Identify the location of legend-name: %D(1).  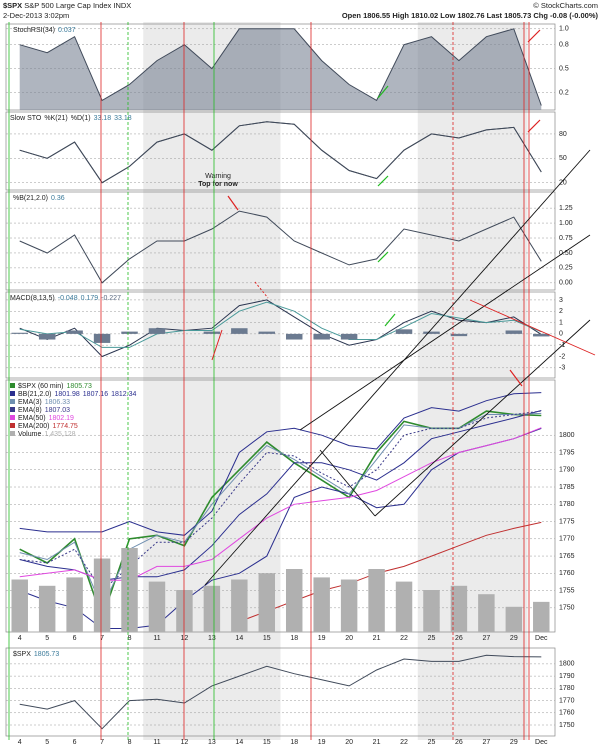
(81, 118).